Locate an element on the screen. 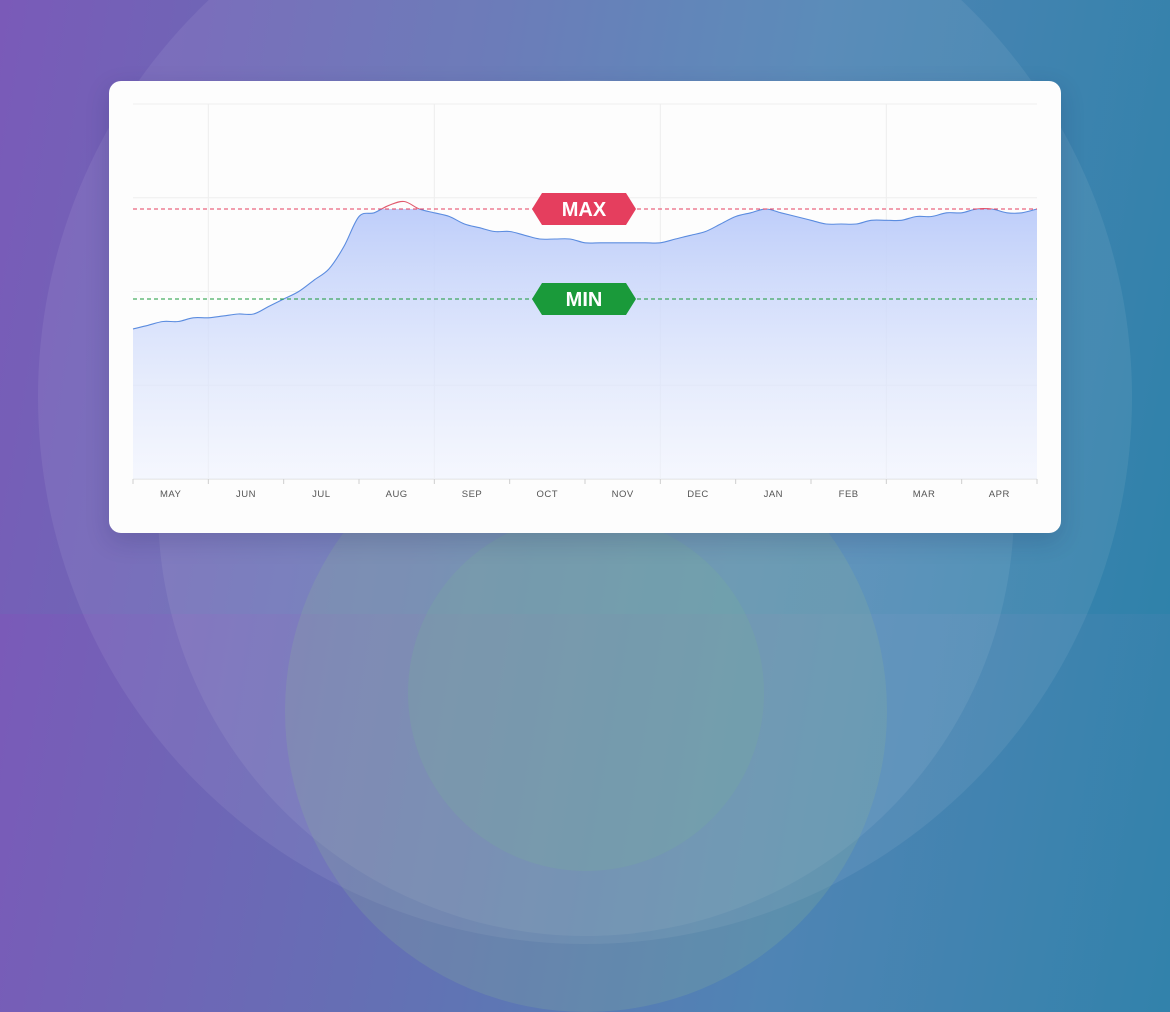  x-tick-label: DEC is located at coordinates (698, 494).